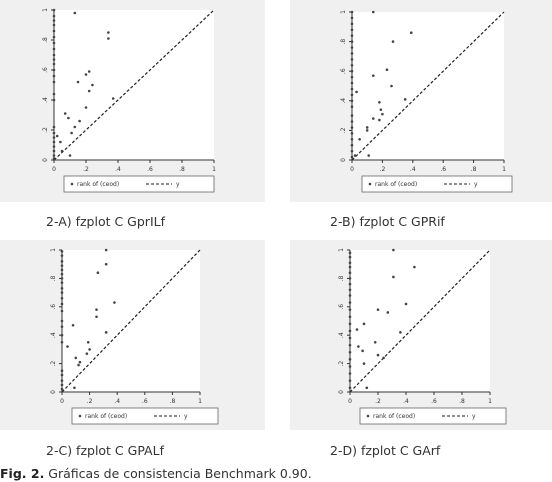  What do you see at coordinates (131, 321) in the screenshot?
I see `plot-area` at bounding box center [131, 321].